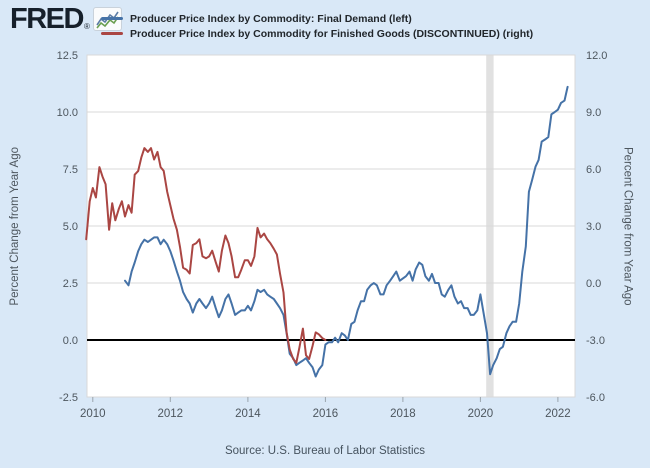 This screenshot has height=468, width=650. I want to click on fred-logo: FRED ®, so click(66, 19).